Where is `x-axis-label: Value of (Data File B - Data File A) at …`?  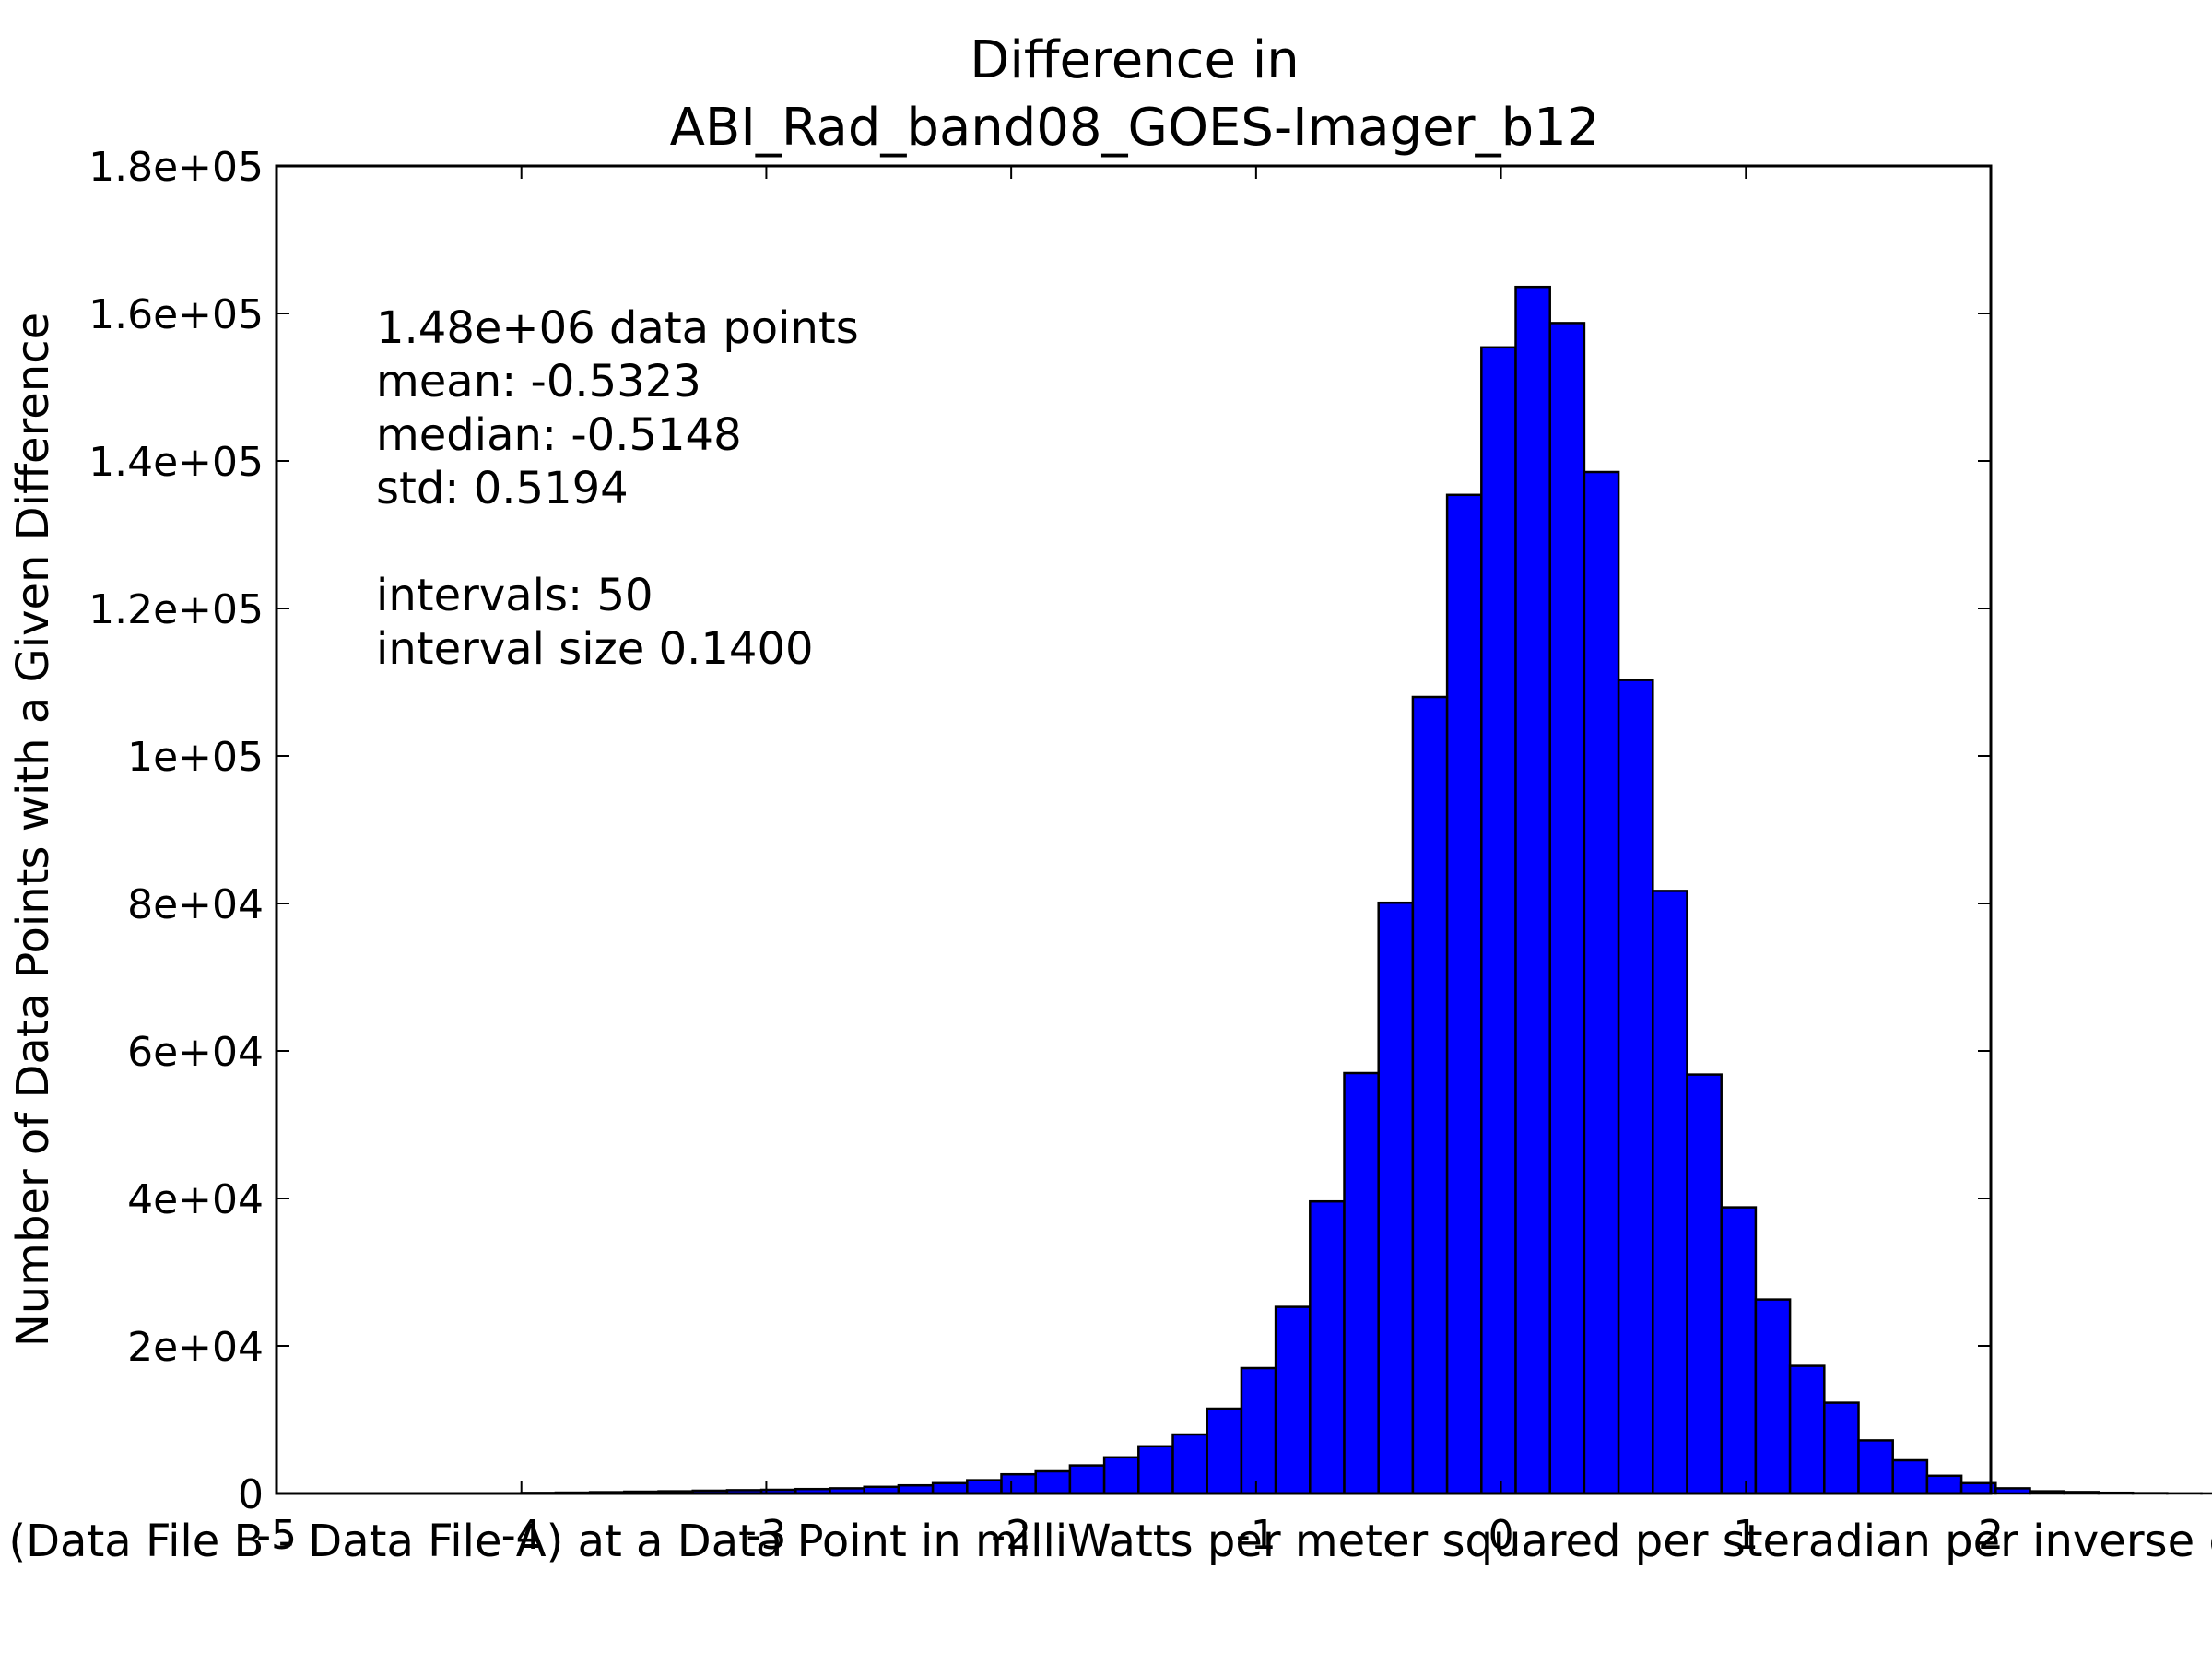 x-axis-label: Value of (Data File B - Data File A) at … is located at coordinates (1106, 1541).